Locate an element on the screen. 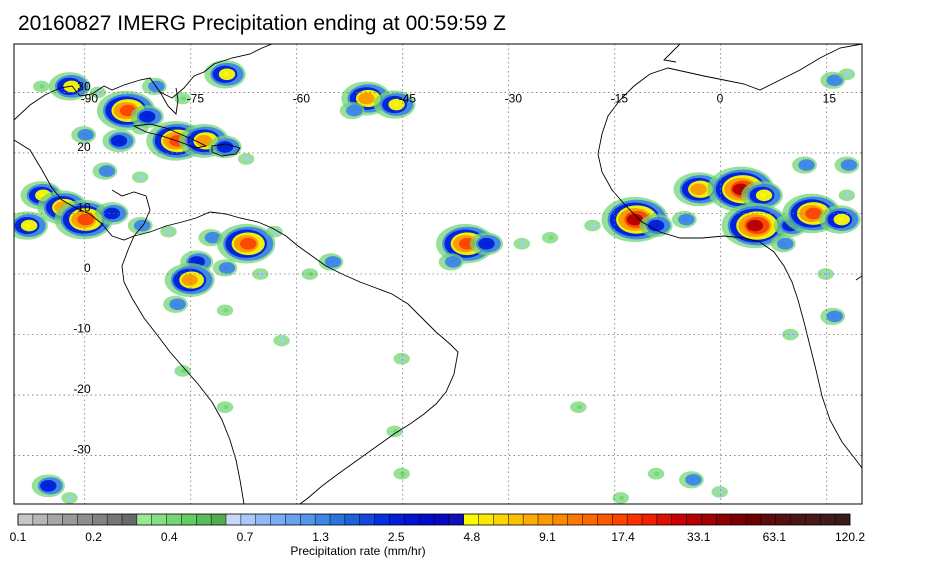 The height and width of the screenshot is (571, 944). colorbar-tick-label: 0.2 is located at coordinates (93, 537).